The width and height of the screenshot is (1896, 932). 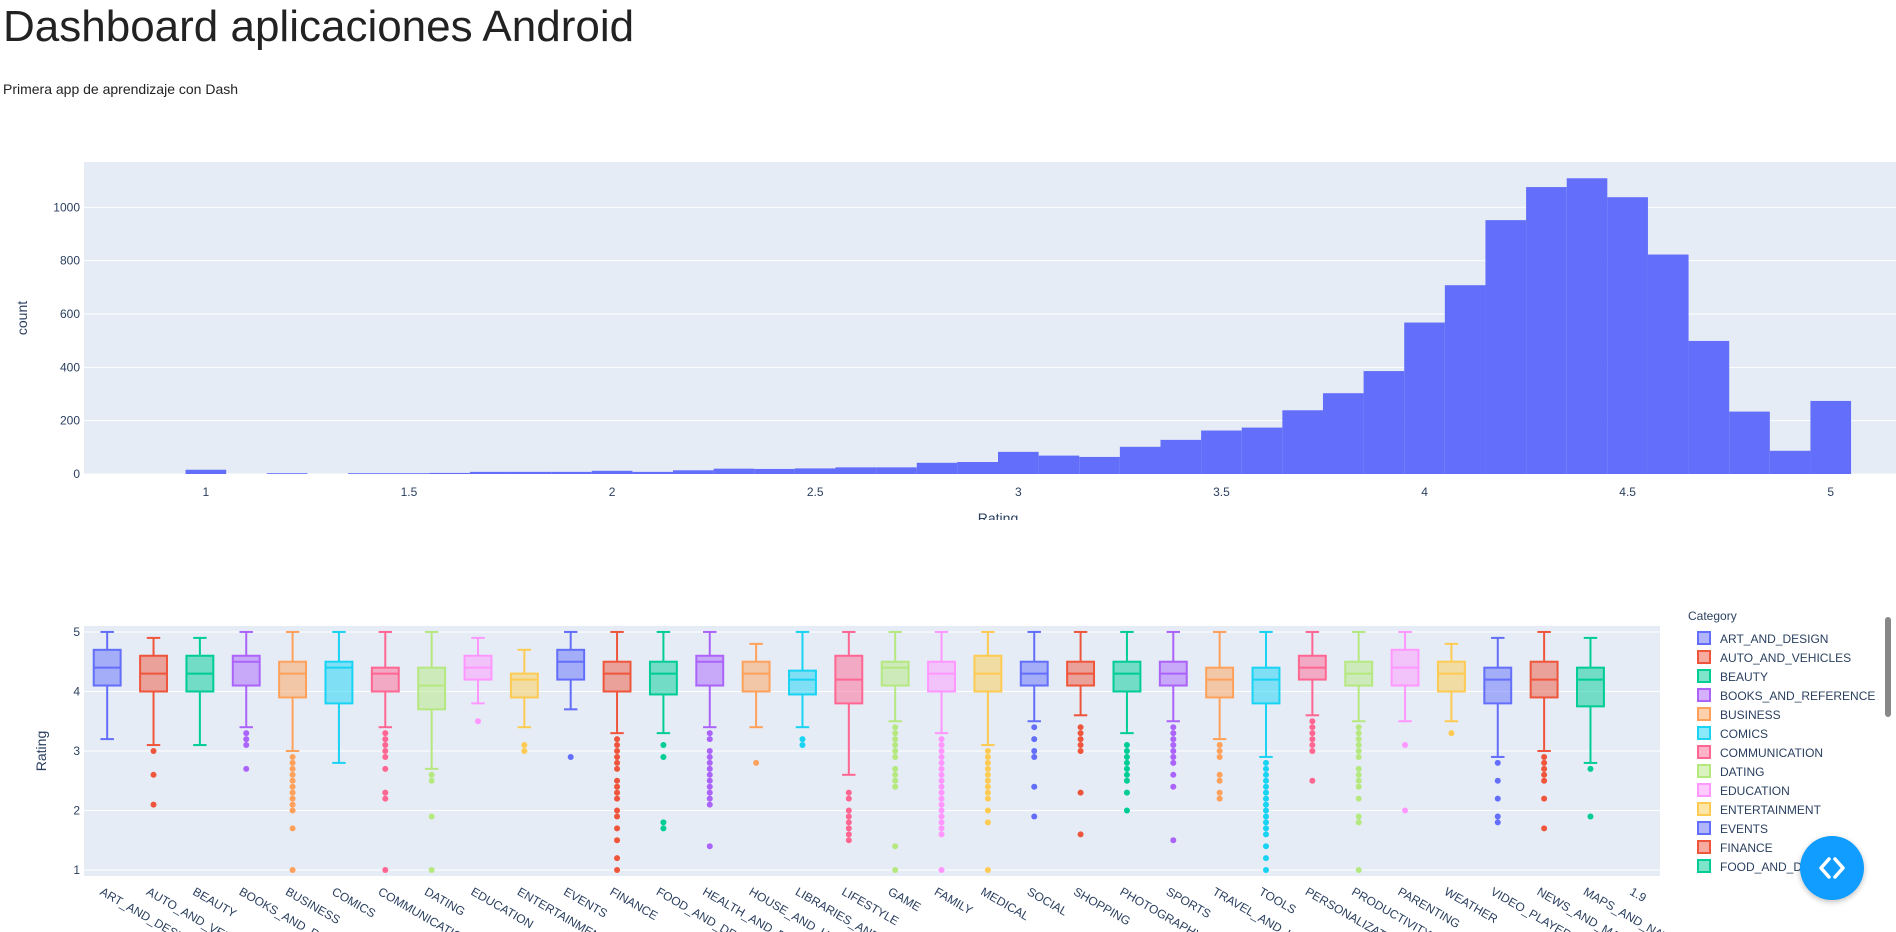 What do you see at coordinates (756, 704) in the screenshot?
I see `box-house-and-home` at bounding box center [756, 704].